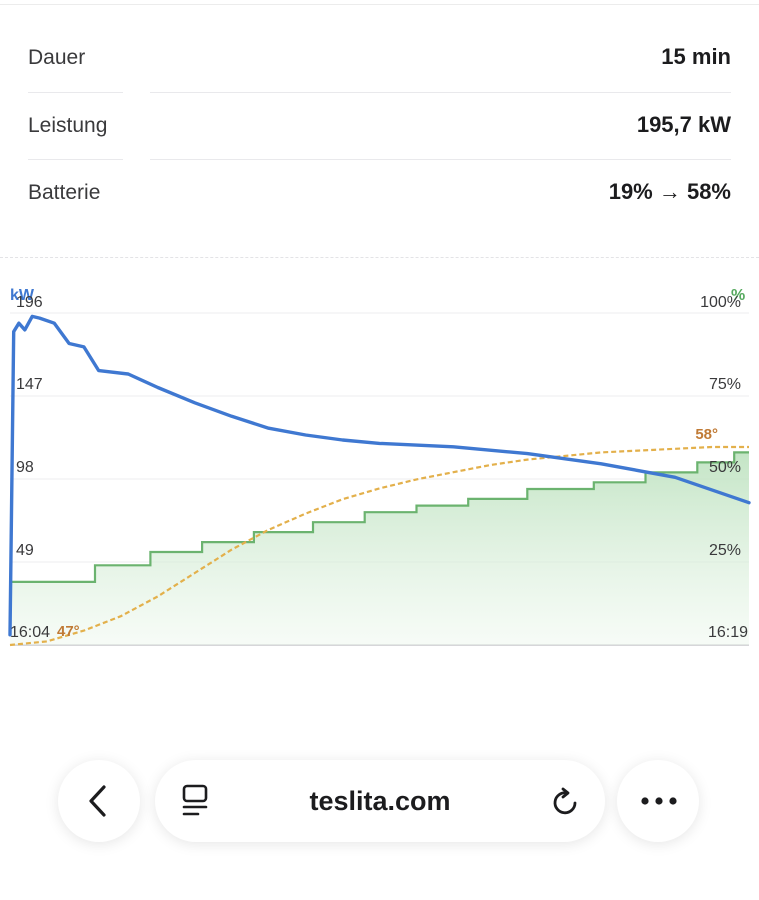  What do you see at coordinates (64, 192) in the screenshot?
I see `stat-label: Batterie` at bounding box center [64, 192].